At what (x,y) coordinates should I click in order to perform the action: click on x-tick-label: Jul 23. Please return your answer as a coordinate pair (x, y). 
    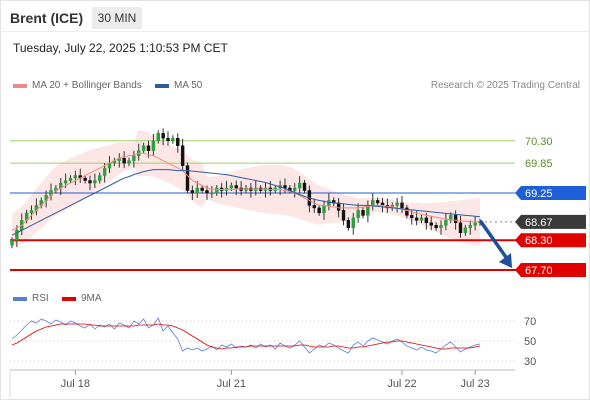
    Looking at the image, I should click on (474, 384).